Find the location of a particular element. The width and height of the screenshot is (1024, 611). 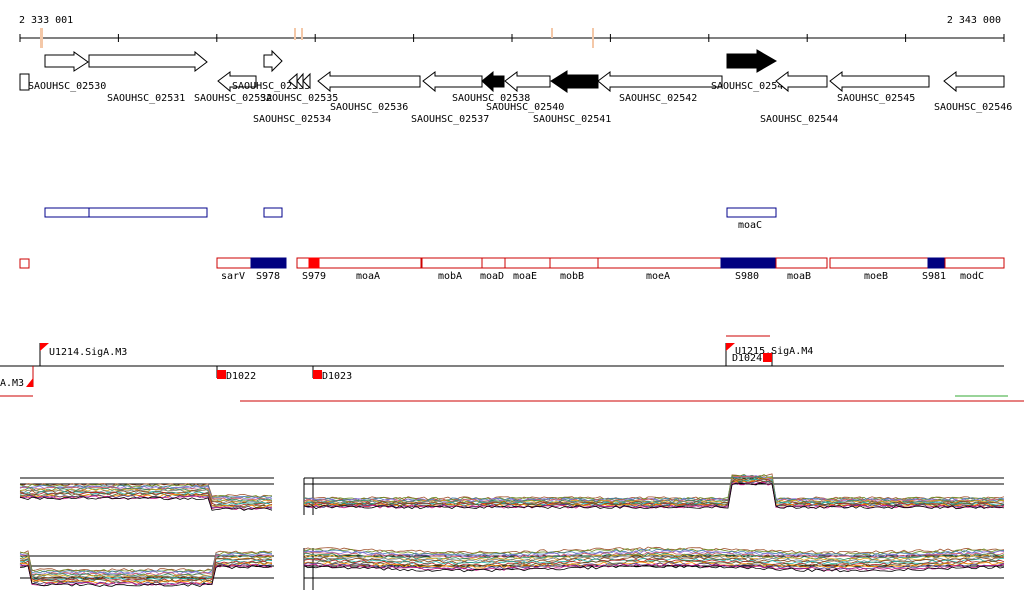

feature-box is located at coordinates (24, 263).